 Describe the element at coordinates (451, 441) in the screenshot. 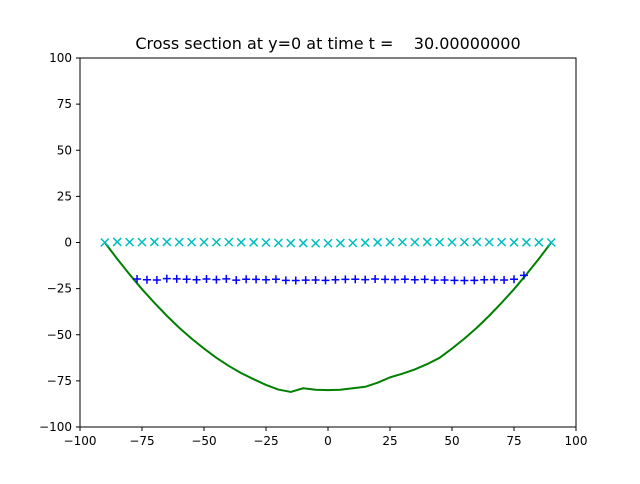

I see `x-tick-label: 50` at that location.